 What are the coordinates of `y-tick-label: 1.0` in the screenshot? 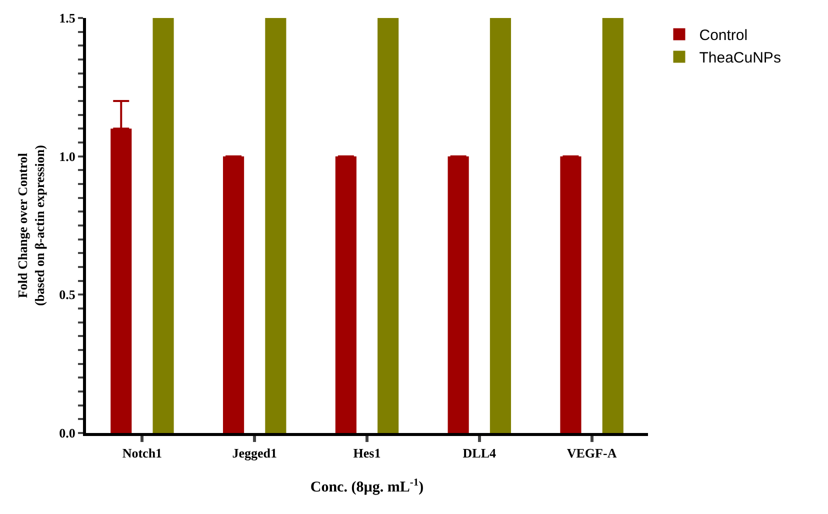 It's located at (67, 156).